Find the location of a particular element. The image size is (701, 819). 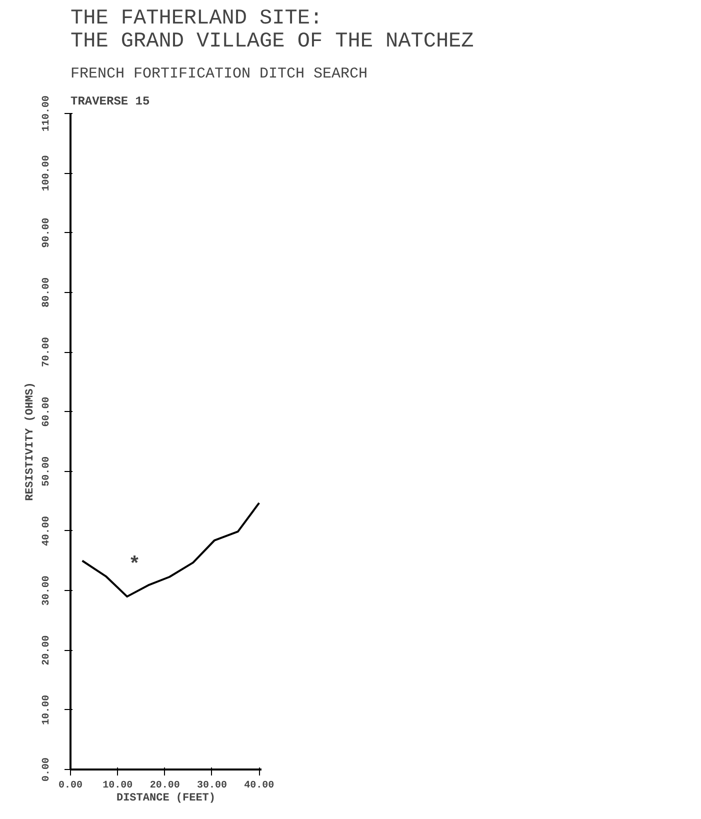

y-tick-label: 90.00 is located at coordinates (47, 233).